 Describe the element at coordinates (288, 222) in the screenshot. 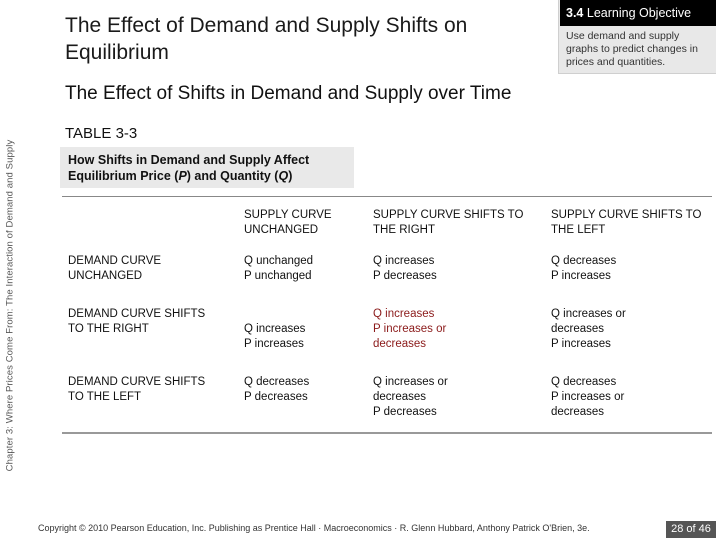

I see `column-header-supply-unchanged: SUPPLY CURVE UNCHANGED` at that location.